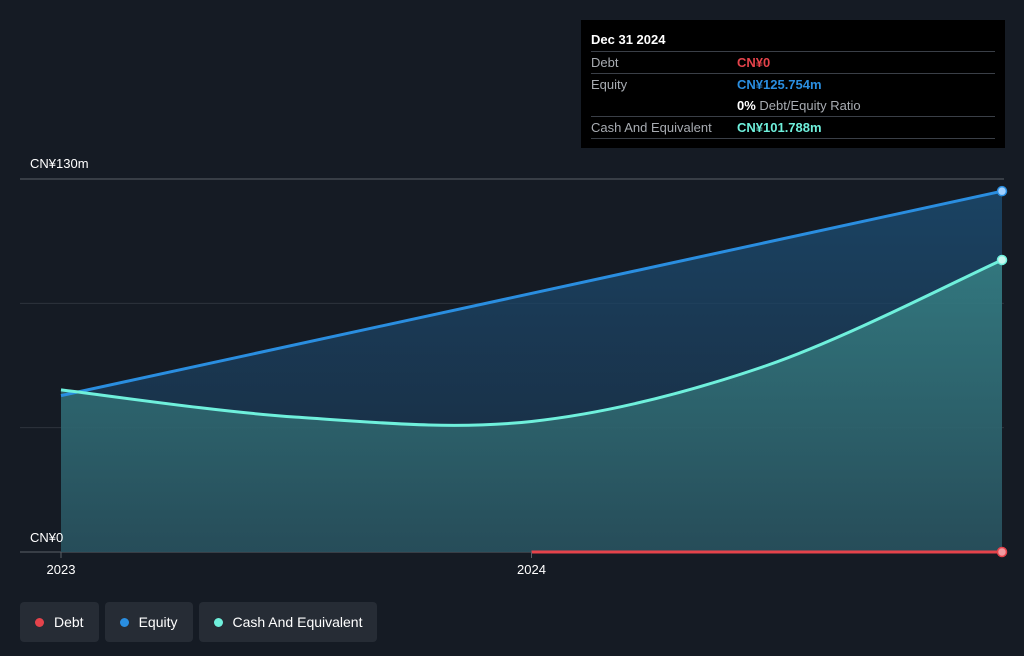 The image size is (1024, 656). What do you see at coordinates (754, 62) in the screenshot?
I see `tooltip-debt-value: CN¥0` at bounding box center [754, 62].